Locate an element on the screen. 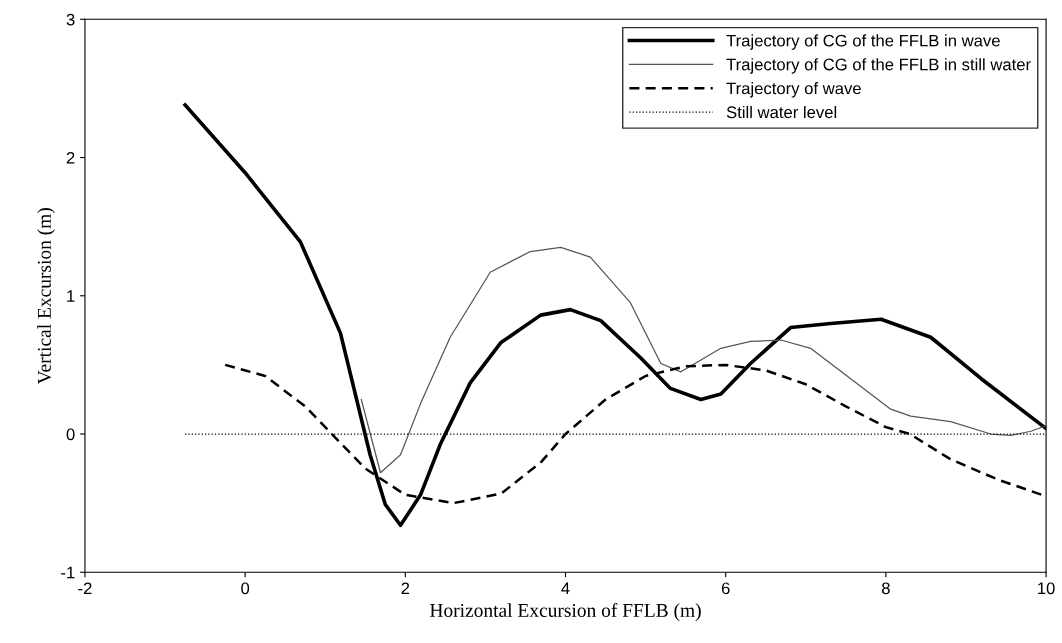 This screenshot has width=1062, height=643. y-tick-label: 0 is located at coordinates (70, 434).